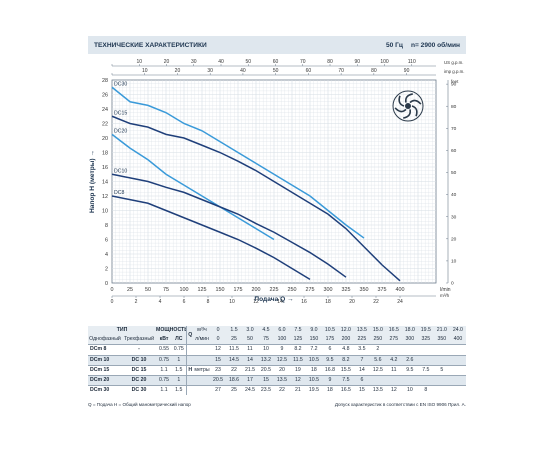 The height and width of the screenshot is (450, 550). Describe the element at coordinates (190, 380) in the screenshot. I see `h-spacer` at that location.